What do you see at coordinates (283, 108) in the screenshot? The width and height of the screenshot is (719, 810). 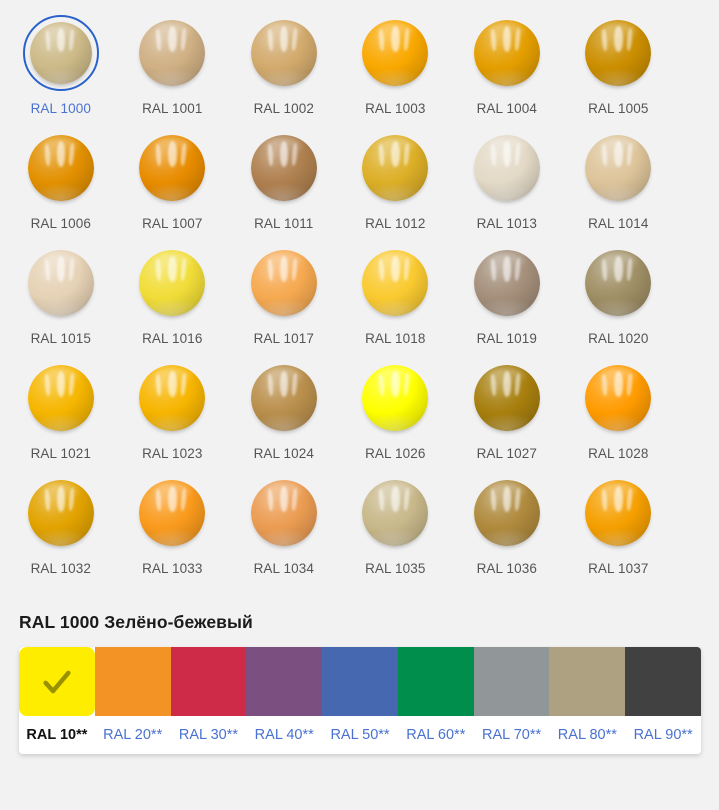 I see `swatch-label: RAL 1002` at bounding box center [283, 108].